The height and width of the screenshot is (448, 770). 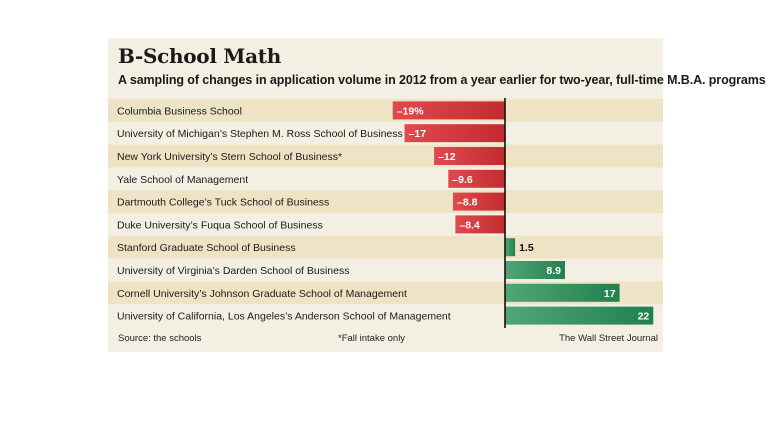 I want to click on category-label: Columbia Business School, so click(x=179, y=111).